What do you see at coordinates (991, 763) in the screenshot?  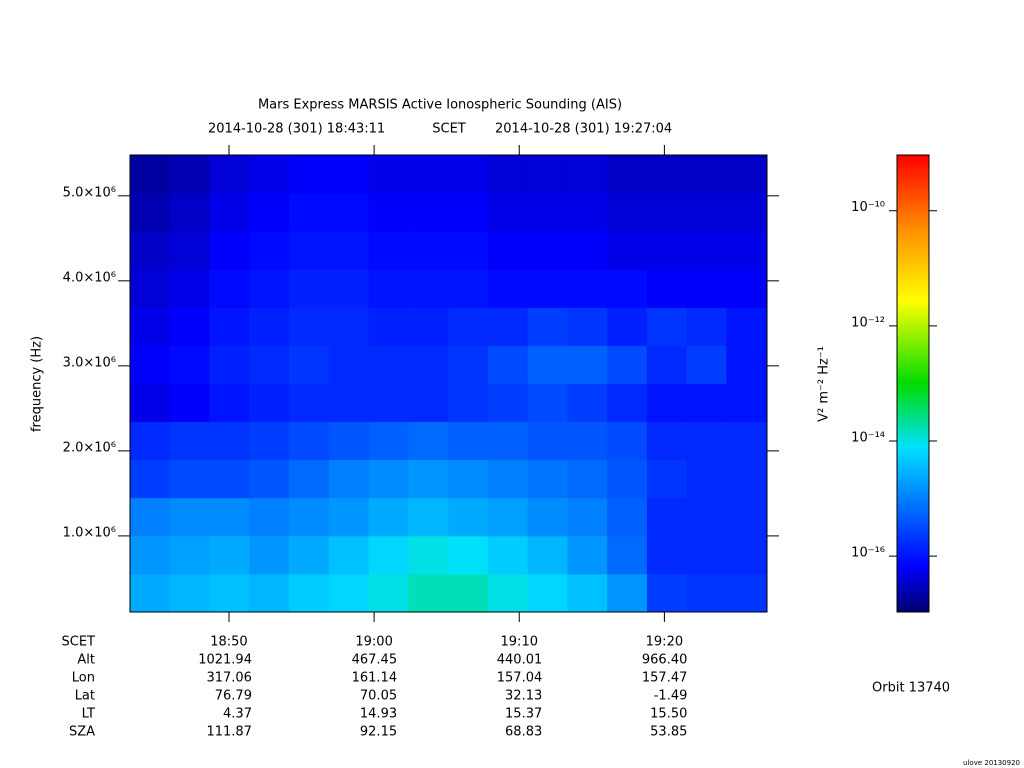 I see `footer: ulove 20130920` at bounding box center [991, 763].